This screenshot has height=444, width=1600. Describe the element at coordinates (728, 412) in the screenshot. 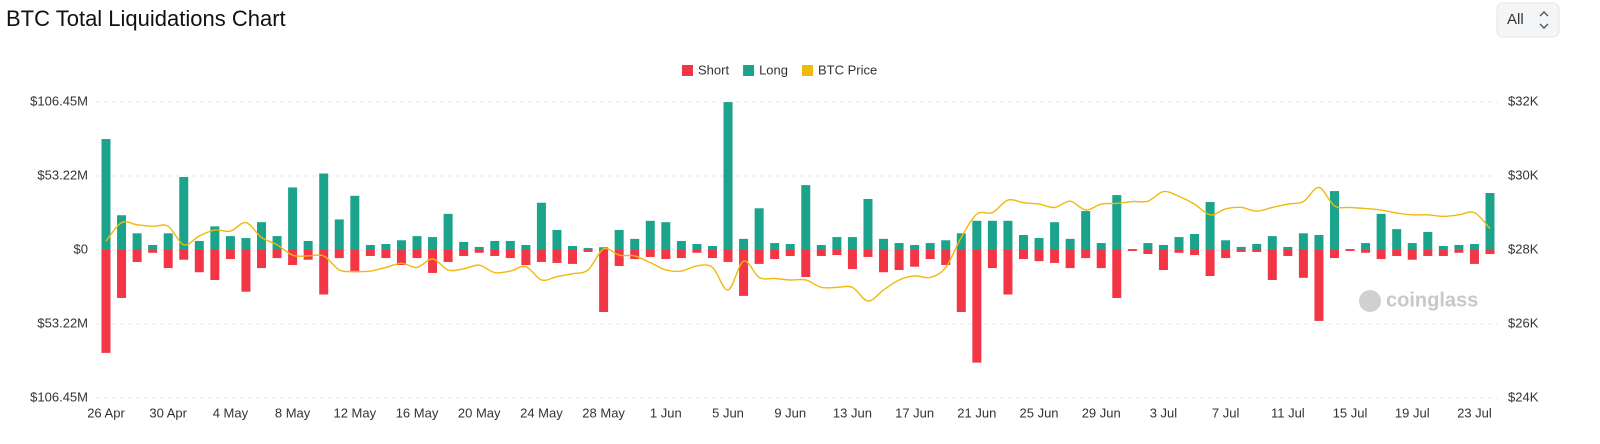

I see `x-tick-label: 5 Jun` at that location.